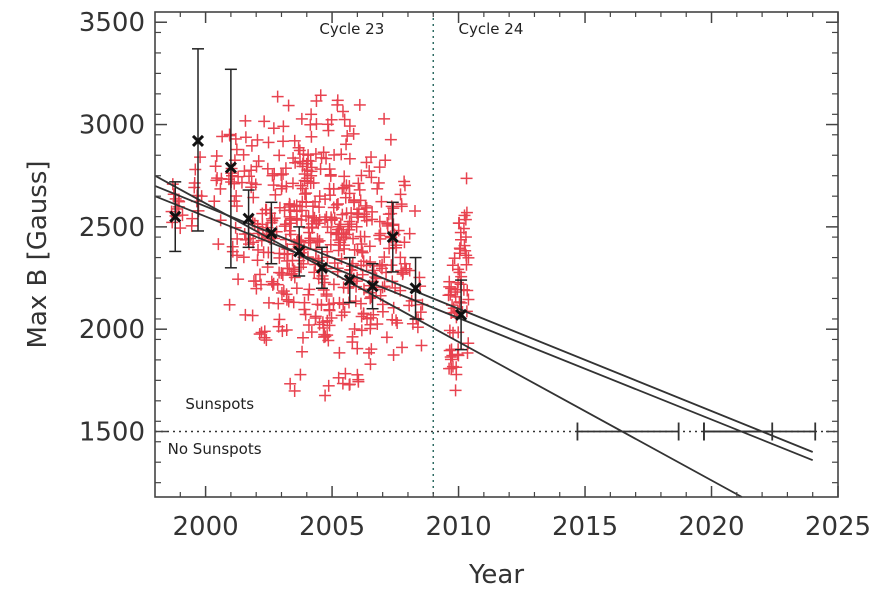 The width and height of the screenshot is (881, 589). What do you see at coordinates (491, 29) in the screenshot?
I see `cycle-24-label: Cycle 24` at bounding box center [491, 29].